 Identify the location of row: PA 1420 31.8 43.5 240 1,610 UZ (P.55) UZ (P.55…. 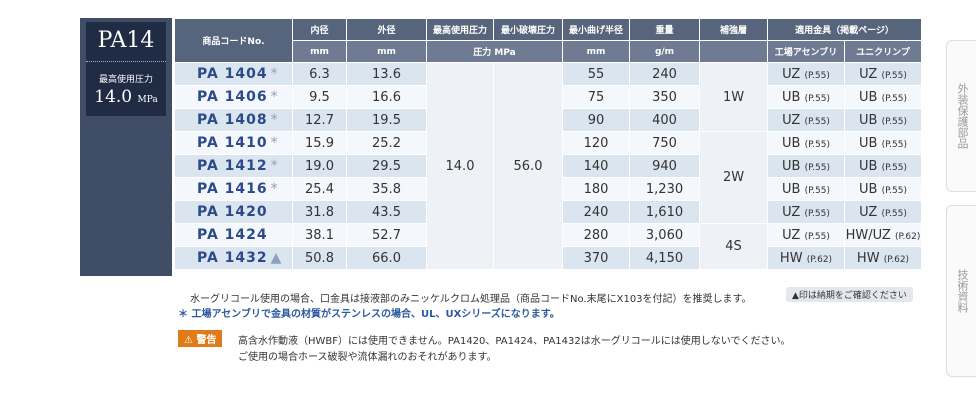
(548, 212).